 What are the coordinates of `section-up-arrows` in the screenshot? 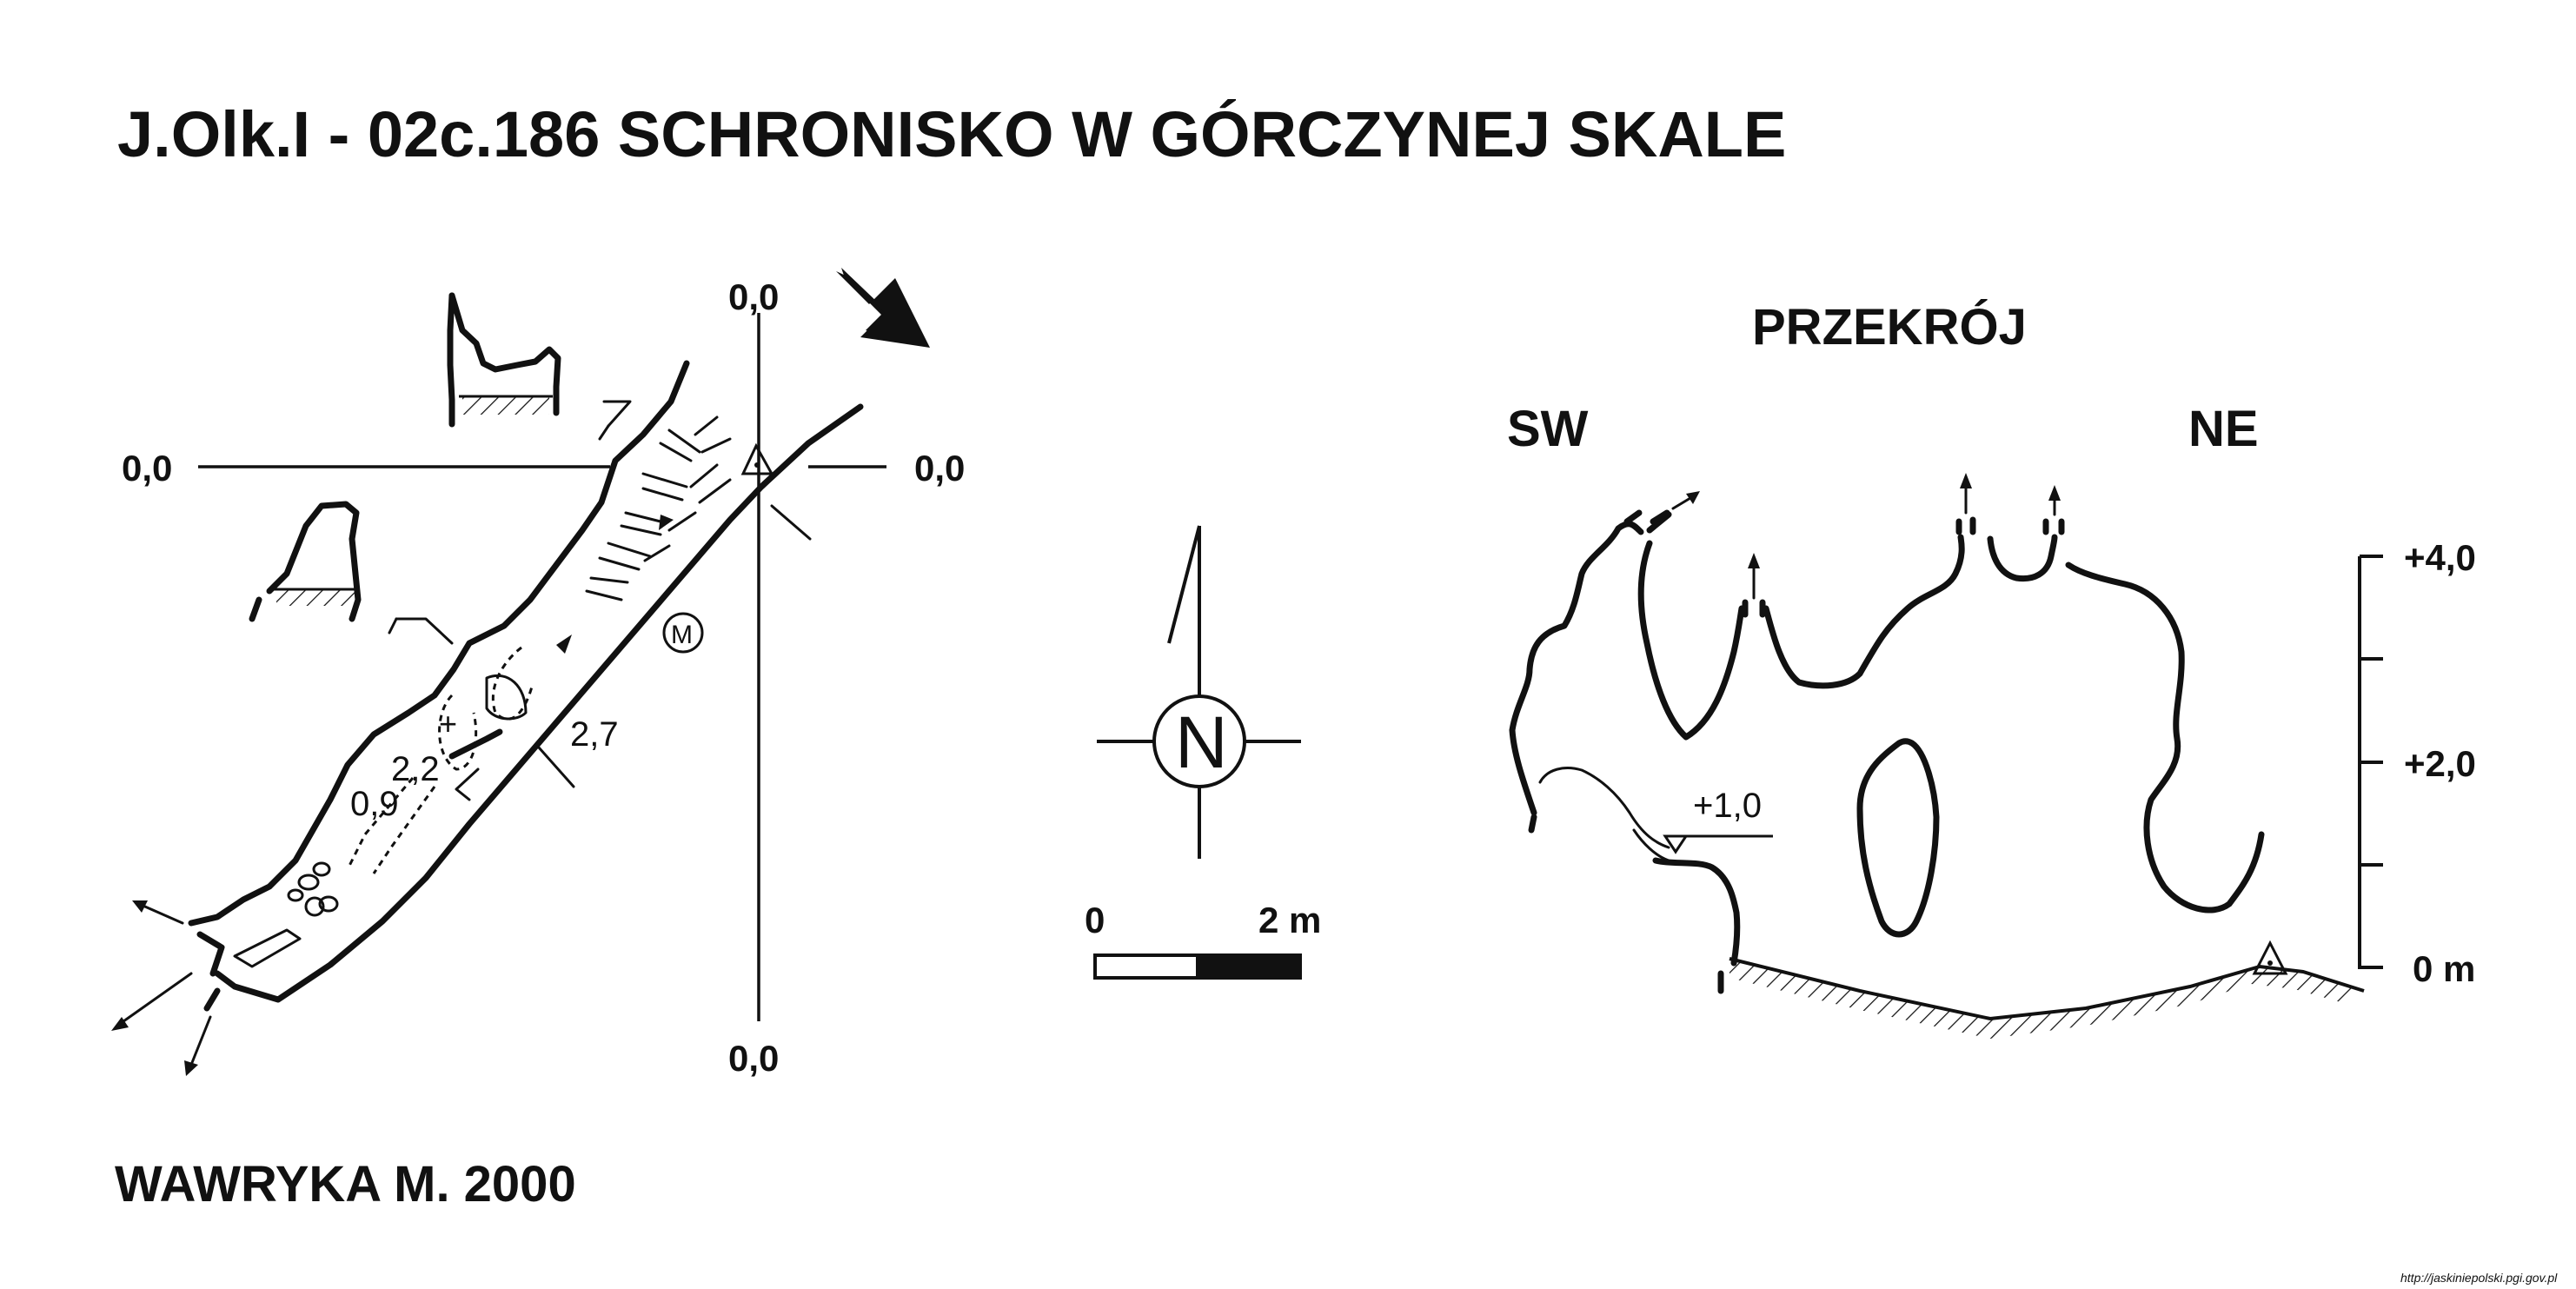 It's located at (1866, 536).